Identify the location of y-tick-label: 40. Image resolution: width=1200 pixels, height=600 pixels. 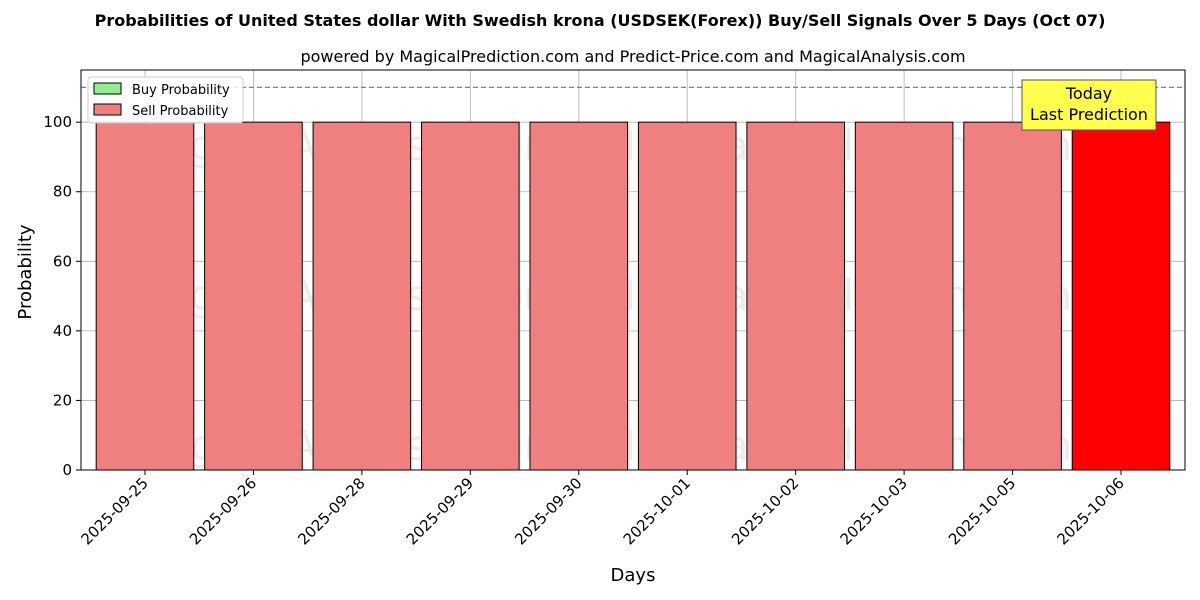
(62, 331).